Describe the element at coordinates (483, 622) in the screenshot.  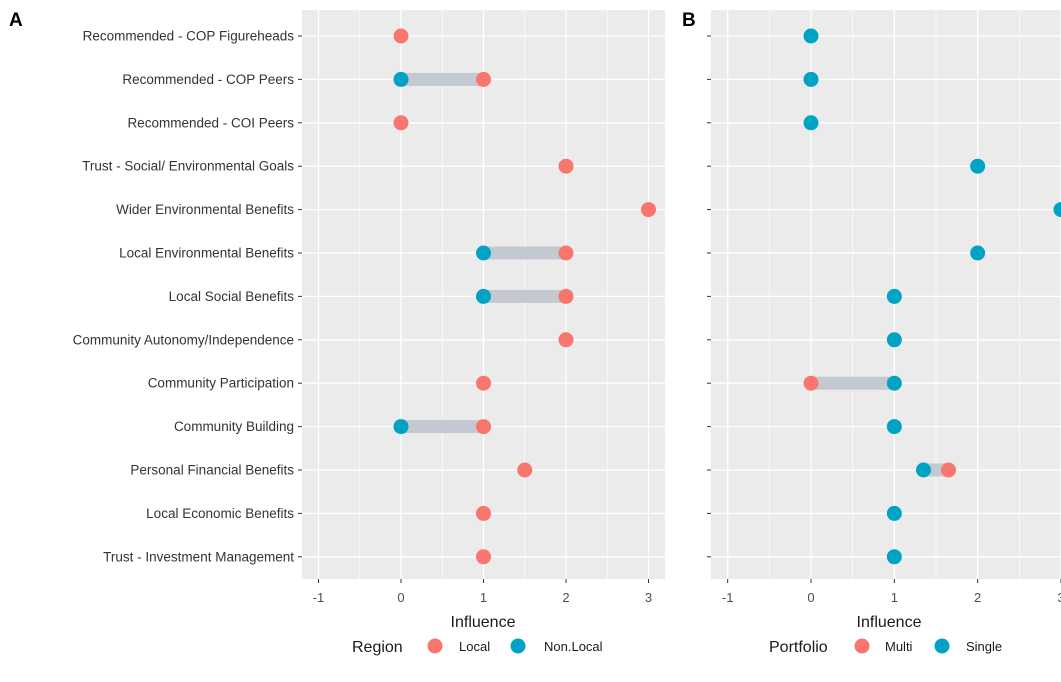
I see `panel-a-x-axis-title: Influence` at that location.